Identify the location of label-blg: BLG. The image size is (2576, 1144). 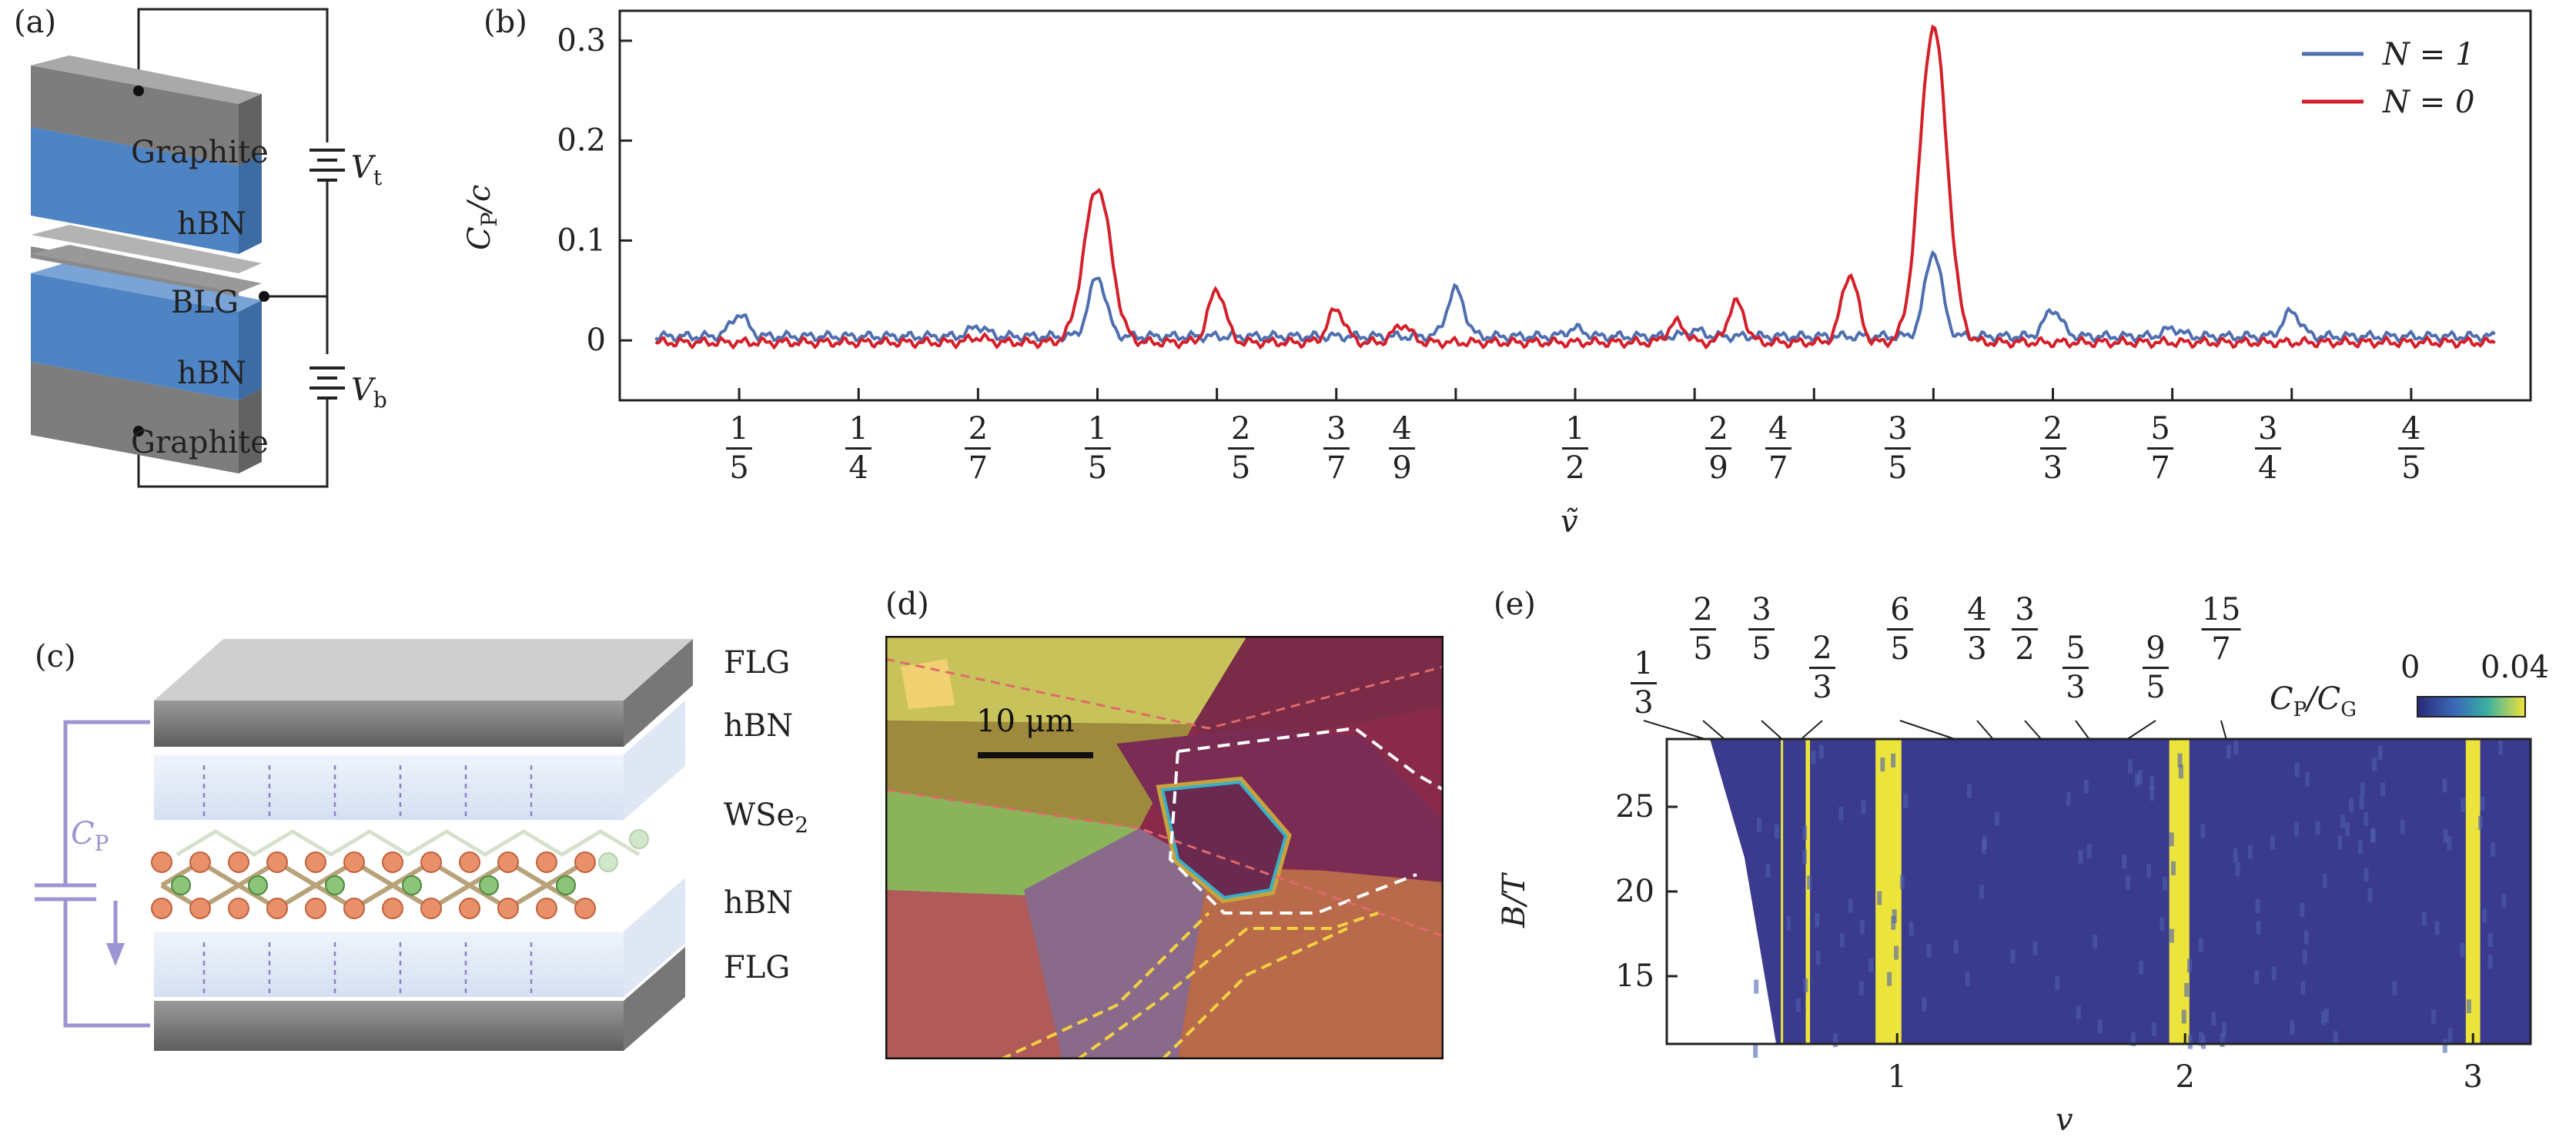
(205, 302).